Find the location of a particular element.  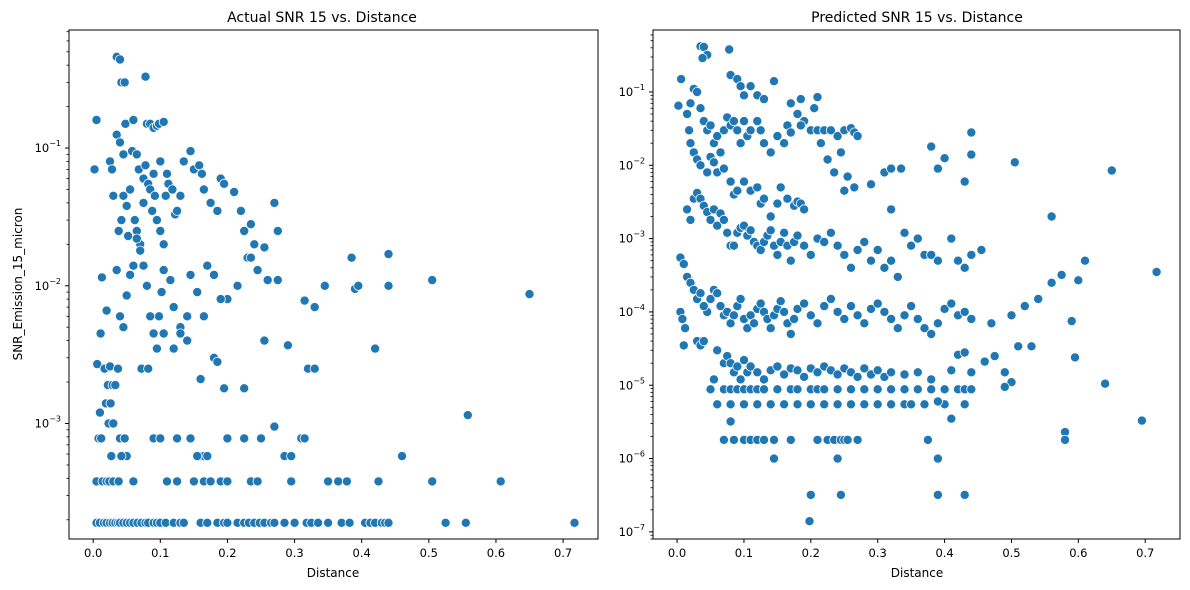

y-tick-label: 10⁻⁵ is located at coordinates (632, 384).